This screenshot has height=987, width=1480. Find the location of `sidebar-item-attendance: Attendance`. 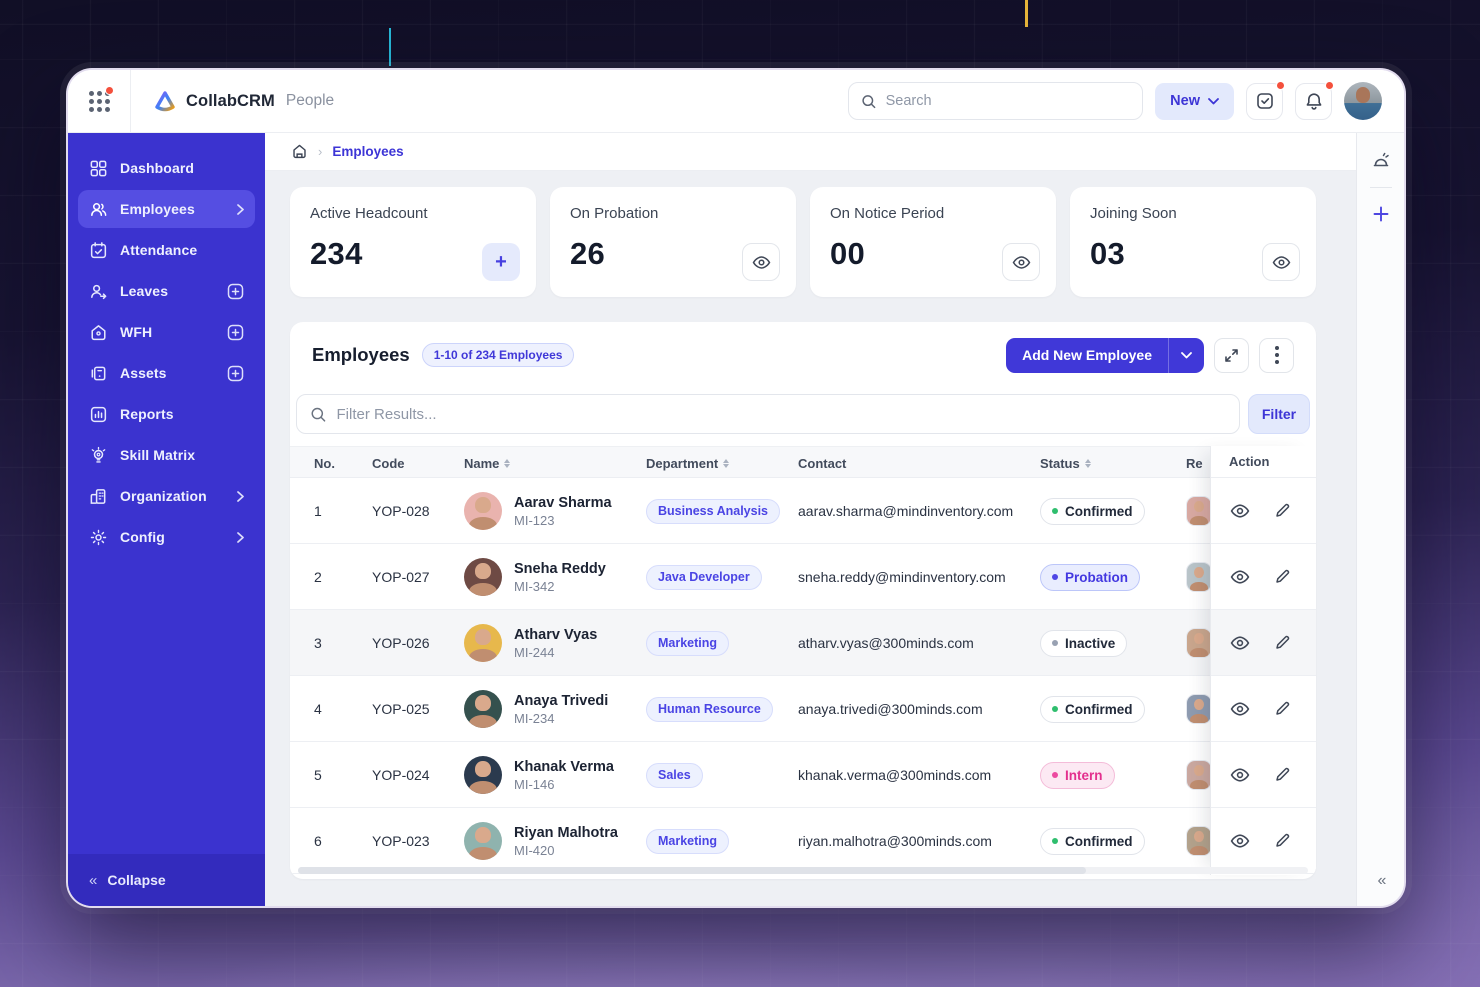

sidebar-item-attendance: Attendance is located at coordinates (166, 250).